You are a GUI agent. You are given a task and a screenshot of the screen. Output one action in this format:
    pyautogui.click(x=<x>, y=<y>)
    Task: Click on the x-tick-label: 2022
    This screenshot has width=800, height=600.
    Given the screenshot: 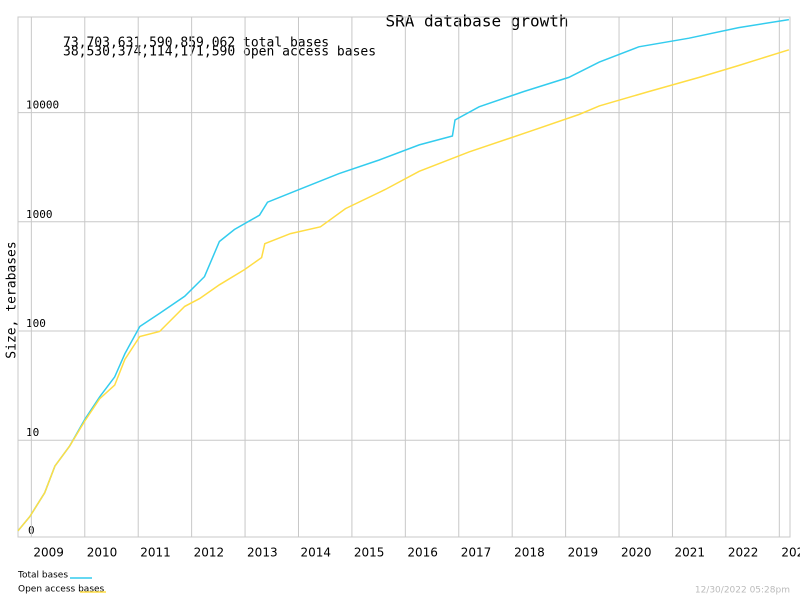 What is the action you would take?
    pyautogui.click(x=743, y=553)
    